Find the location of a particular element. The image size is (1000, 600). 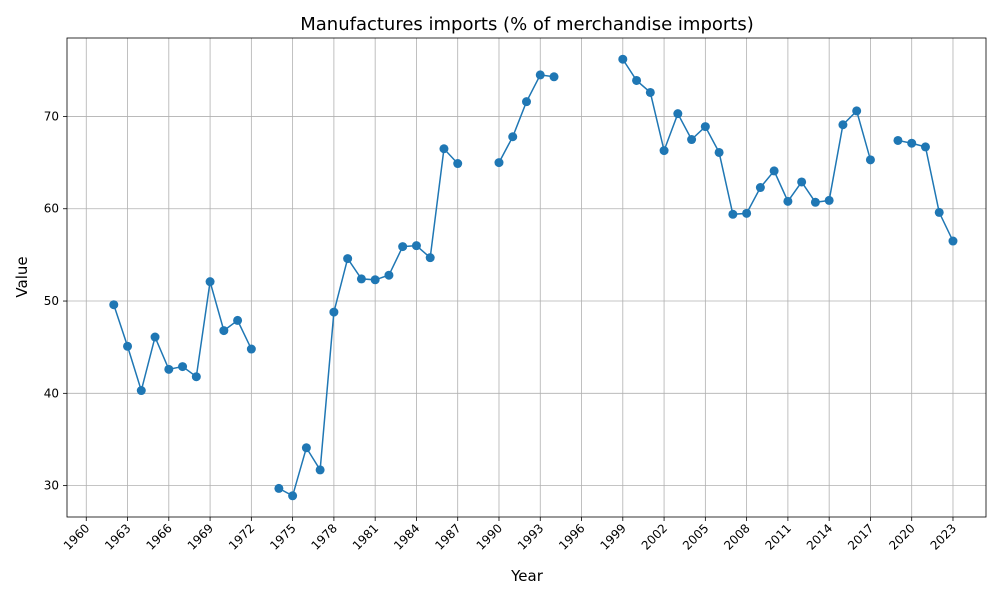

y-tick-label: 50 is located at coordinates (51, 301).